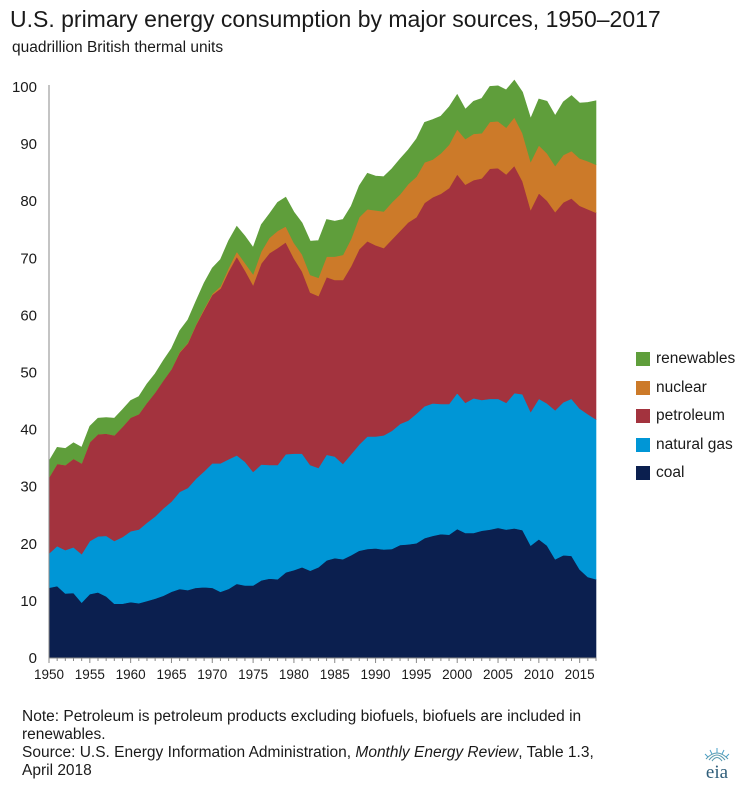  Describe the element at coordinates (118, 47) in the screenshot. I see `chart-subtitle: quadrillion British thermal units` at that location.